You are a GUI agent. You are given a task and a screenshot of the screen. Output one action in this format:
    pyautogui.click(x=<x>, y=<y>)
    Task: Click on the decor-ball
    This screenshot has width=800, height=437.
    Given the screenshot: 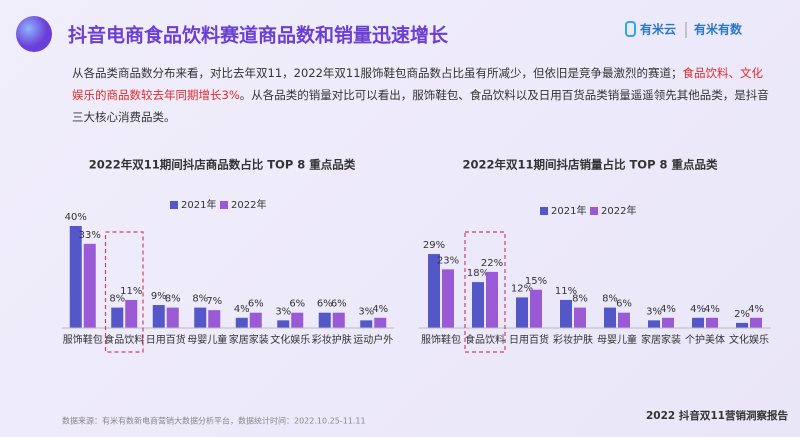 What is the action you would take?
    pyautogui.click(x=34, y=34)
    